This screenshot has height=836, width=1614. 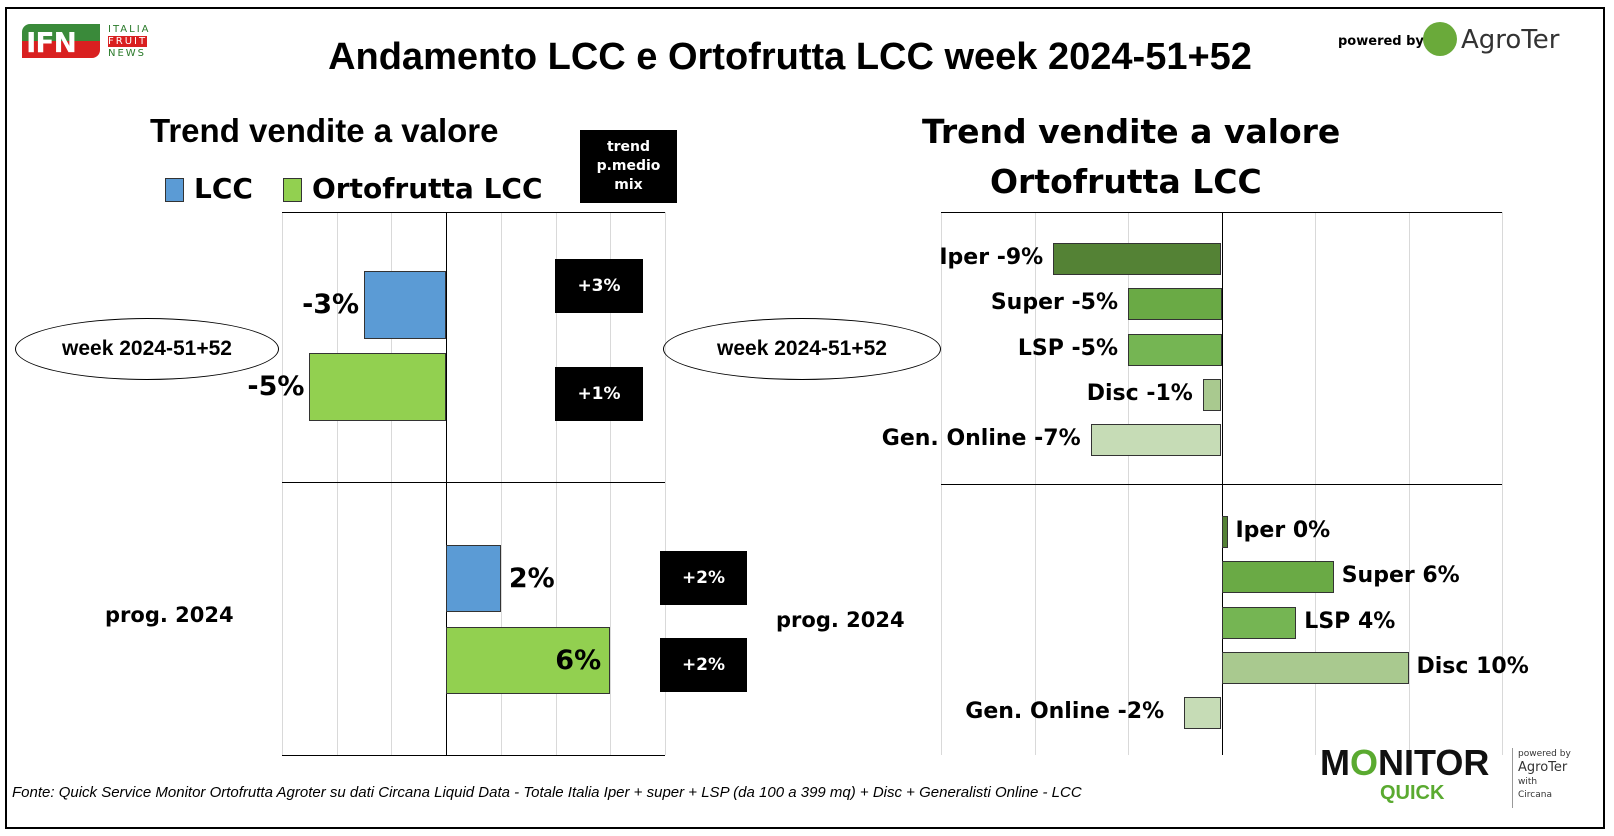 I want to click on right-category-week-label: week 2024-51+52, so click(x=802, y=348).